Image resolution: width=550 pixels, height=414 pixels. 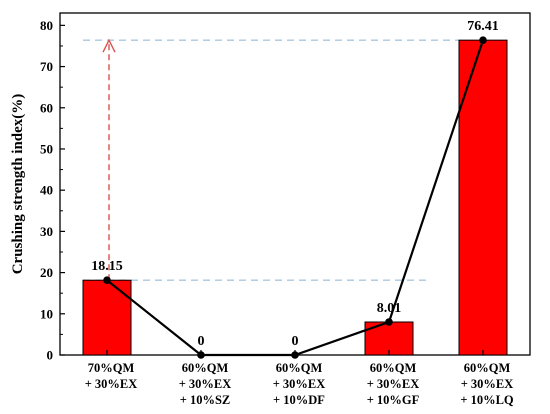 What do you see at coordinates (18, 184) in the screenshot?
I see `y-axis-label: Crushing strength index(%)` at bounding box center [18, 184].